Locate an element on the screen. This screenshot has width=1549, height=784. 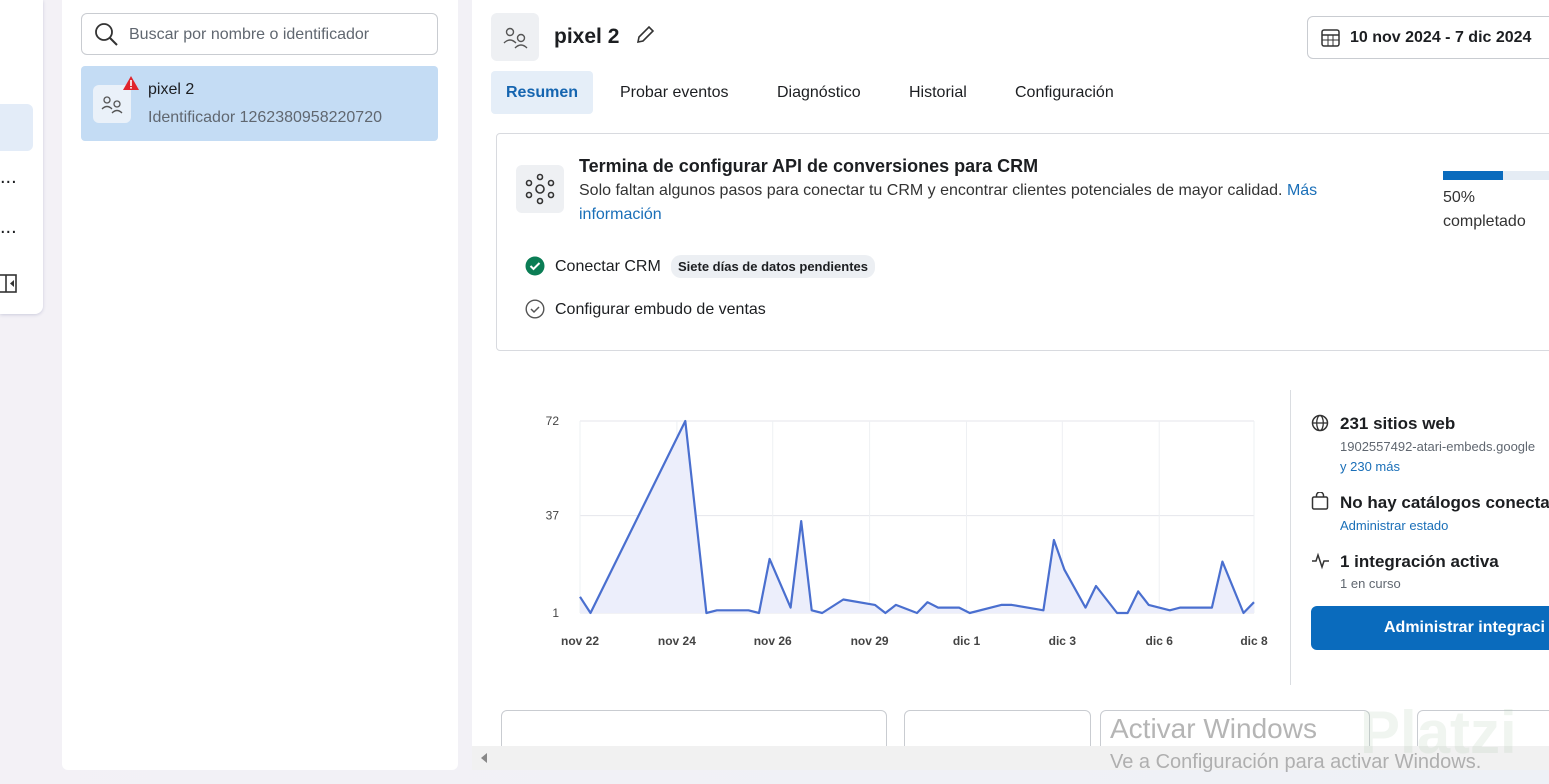
info-integrations-sub: 1 en curso is located at coordinates (1370, 583).